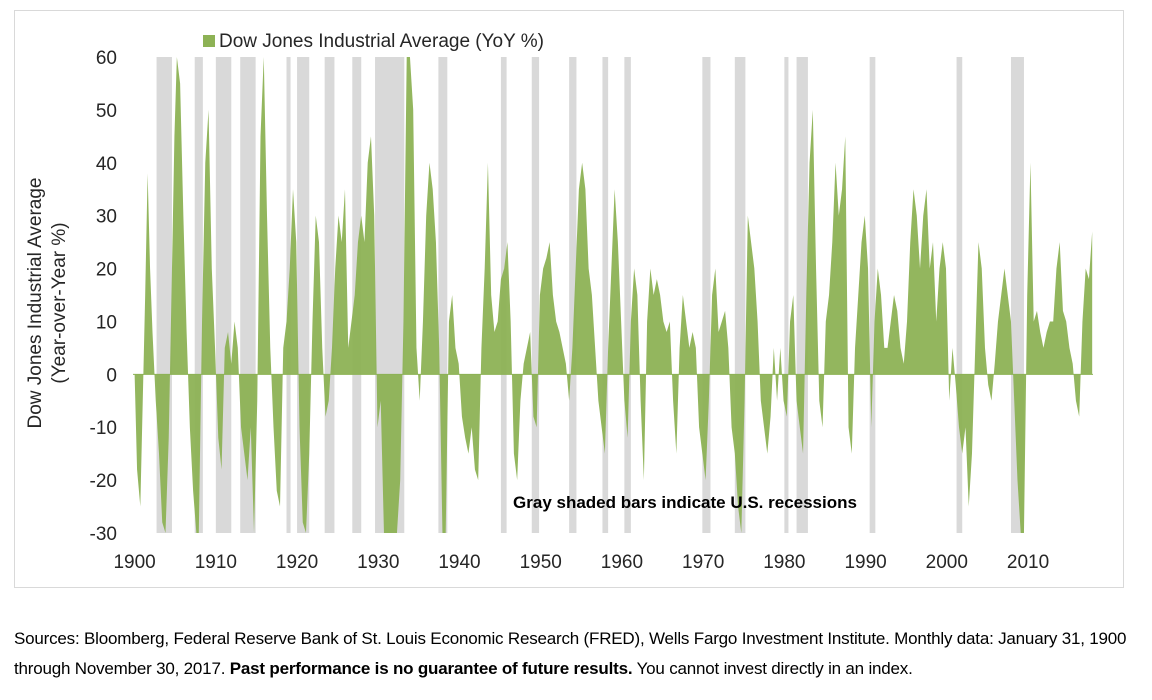  Describe the element at coordinates (622, 562) in the screenshot. I see `x-tick-label: 1960` at that location.